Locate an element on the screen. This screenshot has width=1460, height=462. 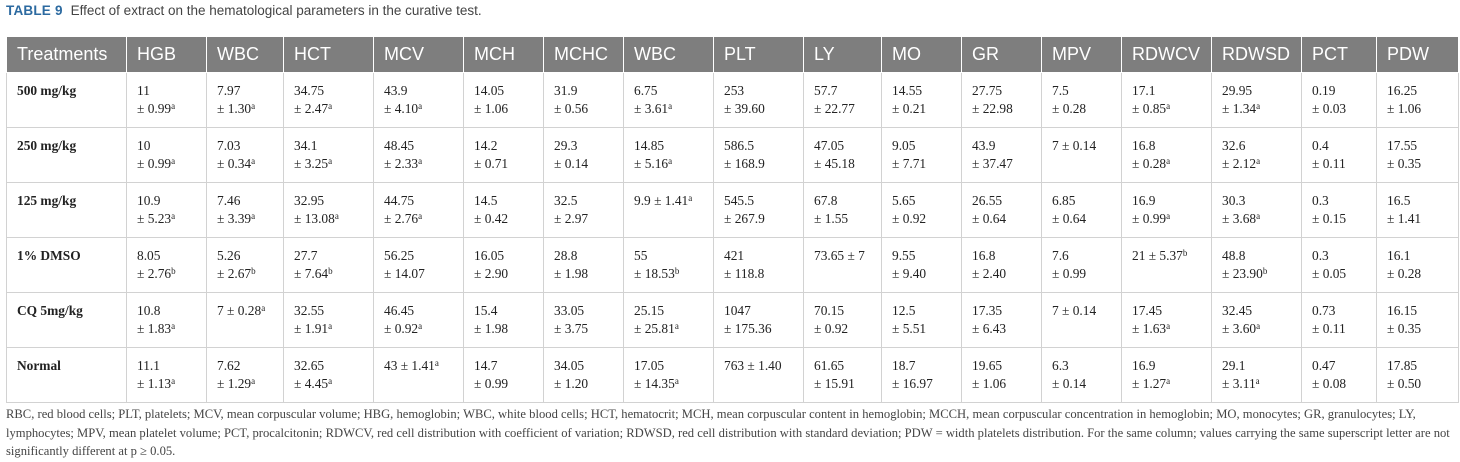
mean-value: 0.4 is located at coordinates (1342, 146).